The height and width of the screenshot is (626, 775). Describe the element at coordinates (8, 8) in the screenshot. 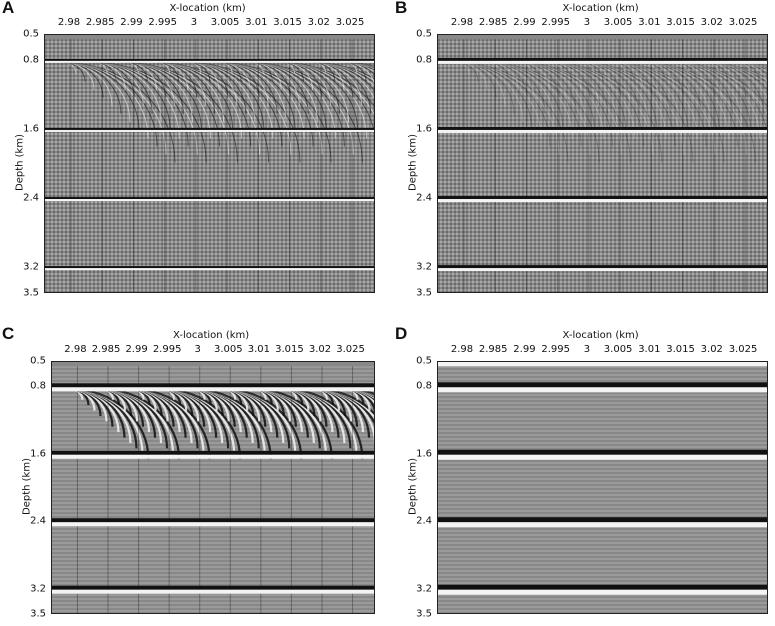

I see `panel-label: A` at that location.